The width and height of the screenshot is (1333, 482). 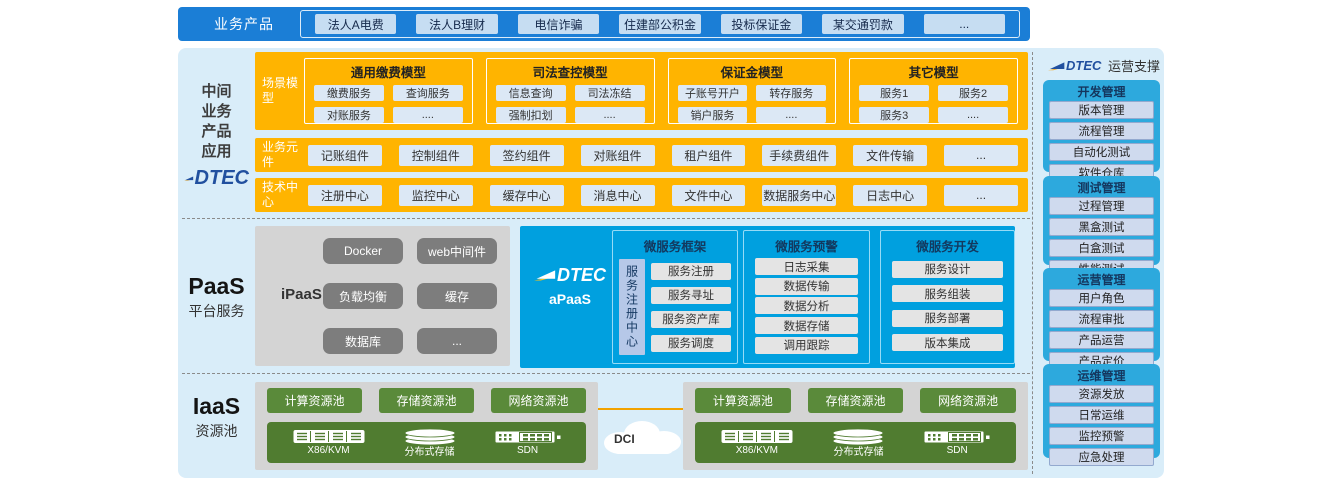 What do you see at coordinates (328, 450) in the screenshot?
I see `hw-label: X86/KVM` at bounding box center [328, 450].